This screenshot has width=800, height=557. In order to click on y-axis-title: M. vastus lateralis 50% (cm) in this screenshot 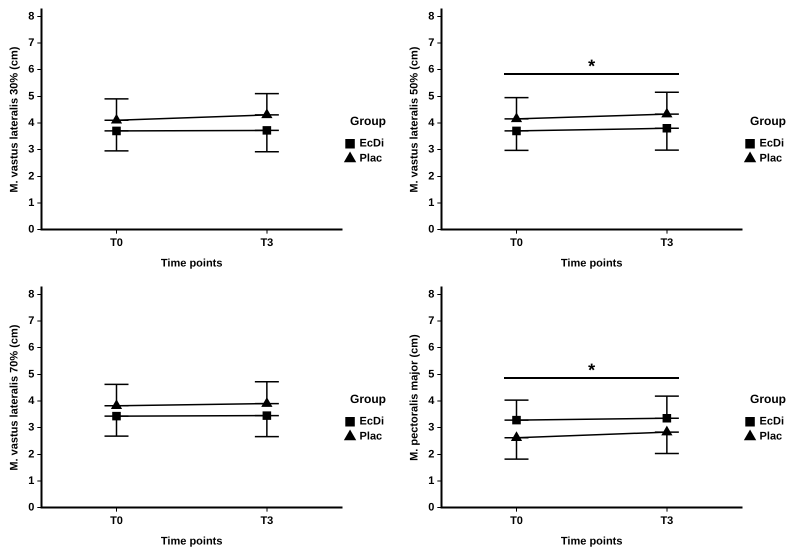, I will do `click(414, 119)`.